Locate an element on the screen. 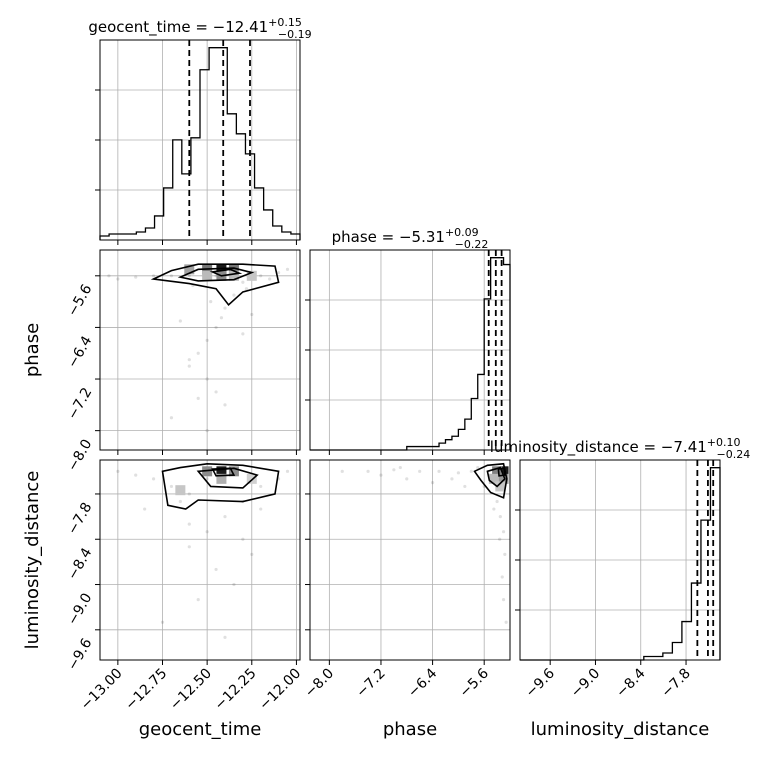 This screenshot has width=760, height=760. panel-luminosity-distance-vs-phase is located at coordinates (410, 560).